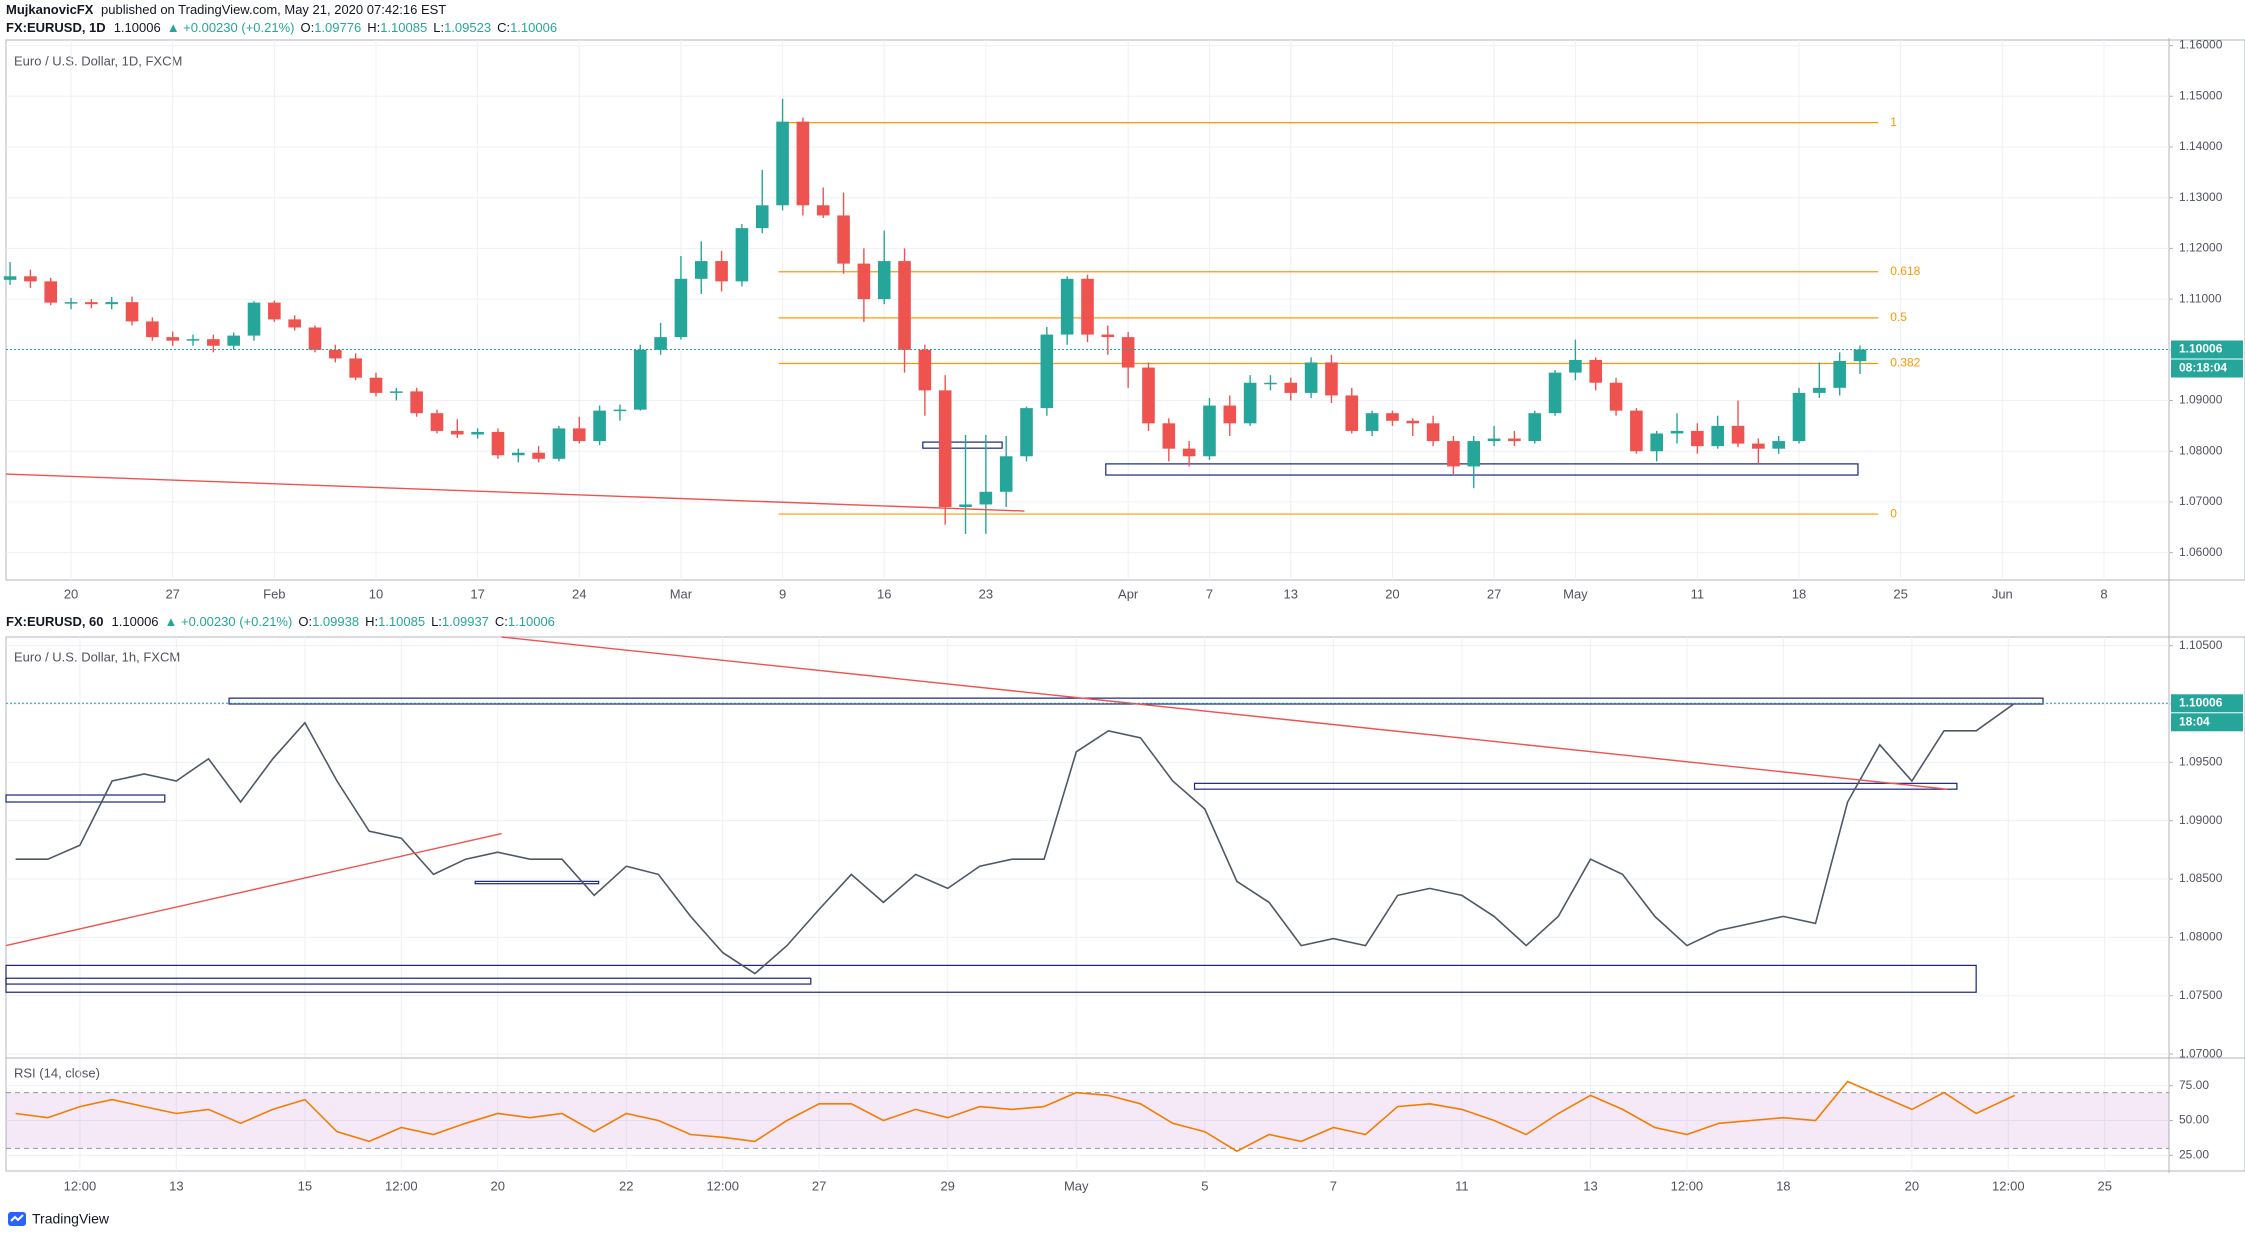 This screenshot has width=2245, height=1238. I want to click on pane-title: Euro / U.S. Dollar, 1D, FXCM, so click(98, 60).